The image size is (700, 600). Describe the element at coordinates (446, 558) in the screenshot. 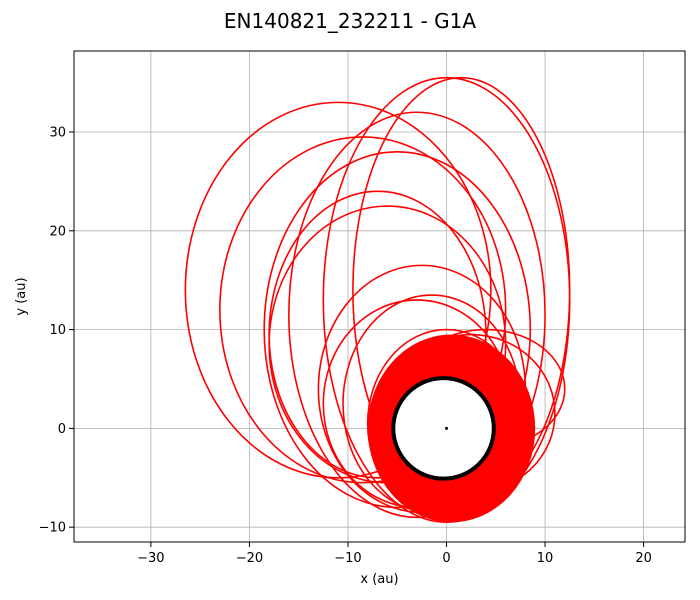

I see `x-tick-label: 0` at that location.